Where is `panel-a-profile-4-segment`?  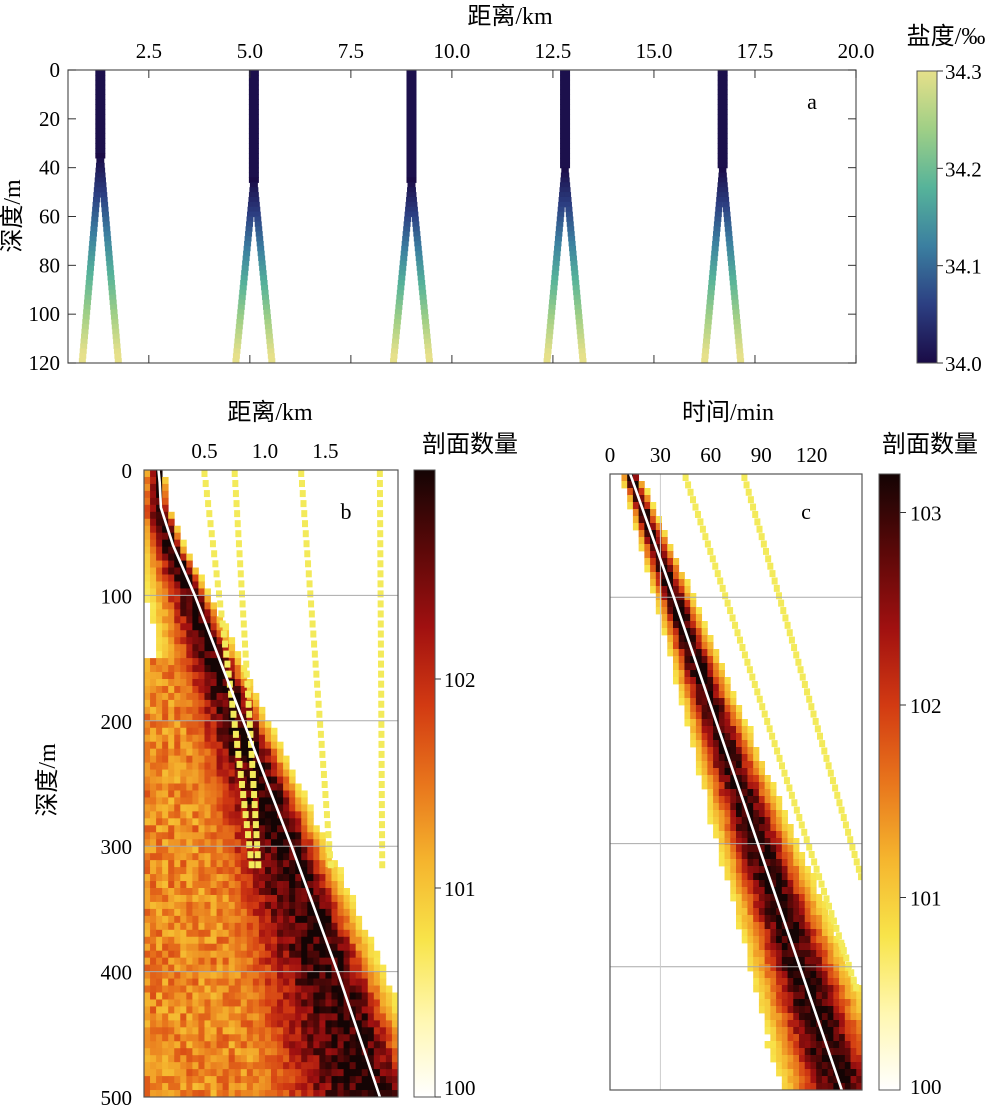 panel-a-profile-4-segment is located at coordinates (560, 219).